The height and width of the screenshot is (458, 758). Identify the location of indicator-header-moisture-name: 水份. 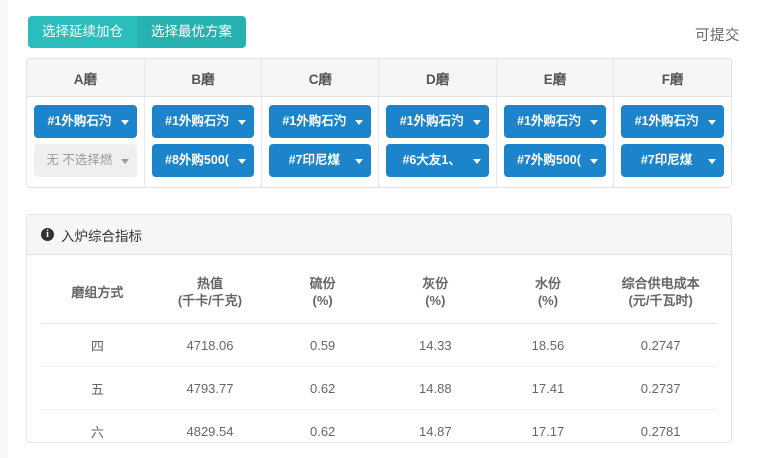
(547, 283).